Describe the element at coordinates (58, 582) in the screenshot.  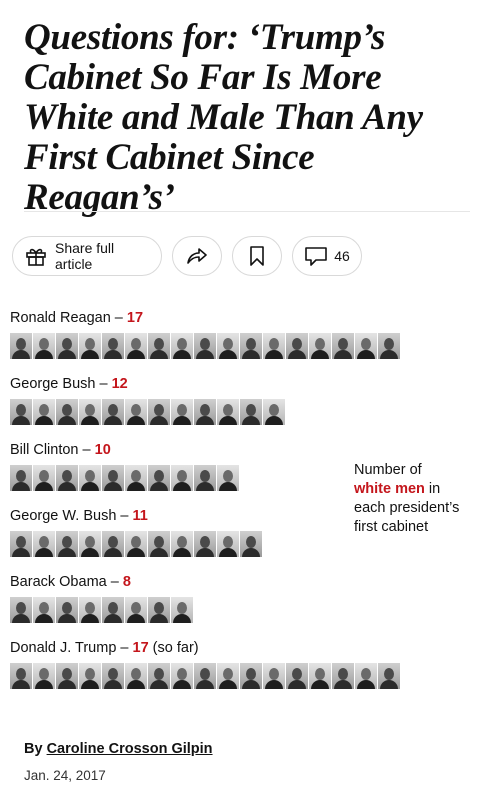
I see `president-name: Barack Obama` at that location.